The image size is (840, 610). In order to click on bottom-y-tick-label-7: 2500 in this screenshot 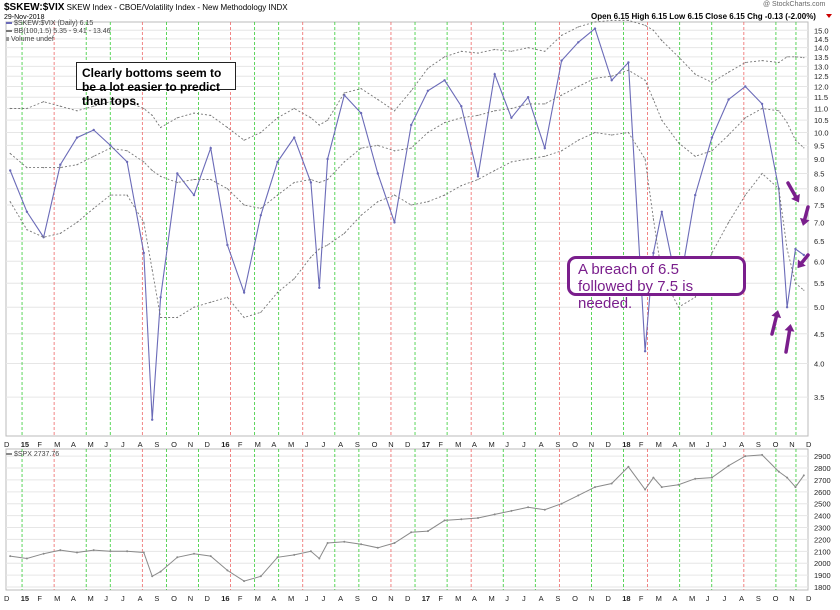, I will do `click(822, 504)`.